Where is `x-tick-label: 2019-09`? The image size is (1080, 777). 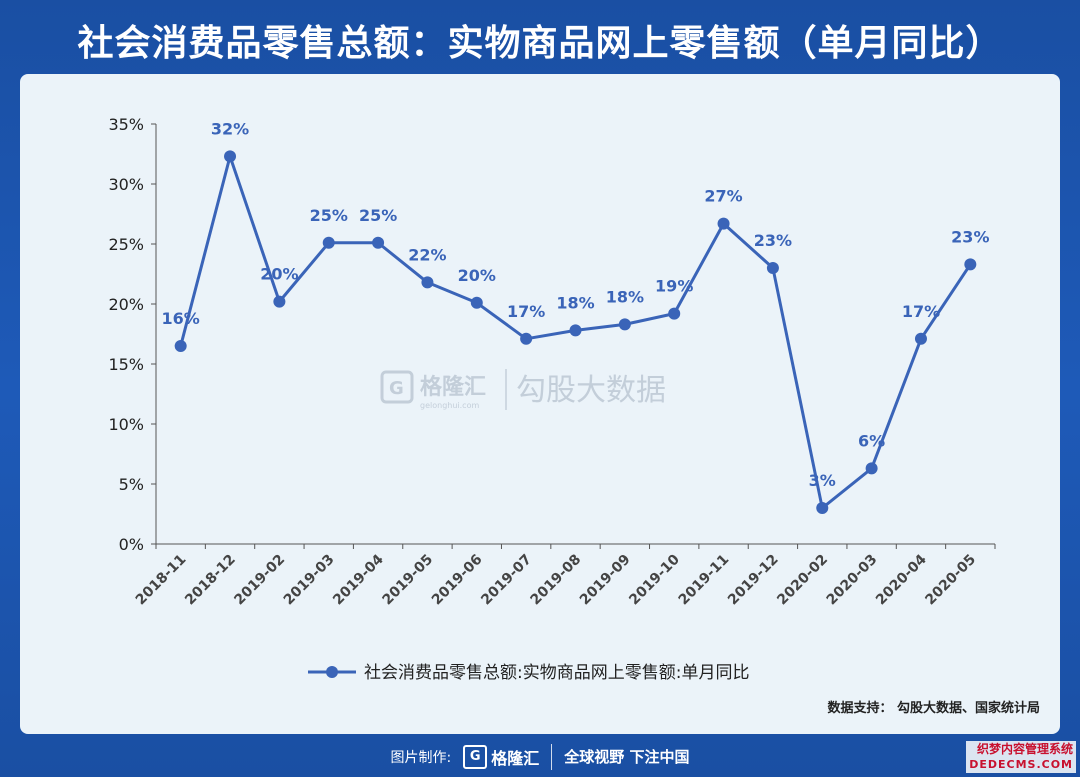 x-tick-label: 2019-09 is located at coordinates (605, 580).